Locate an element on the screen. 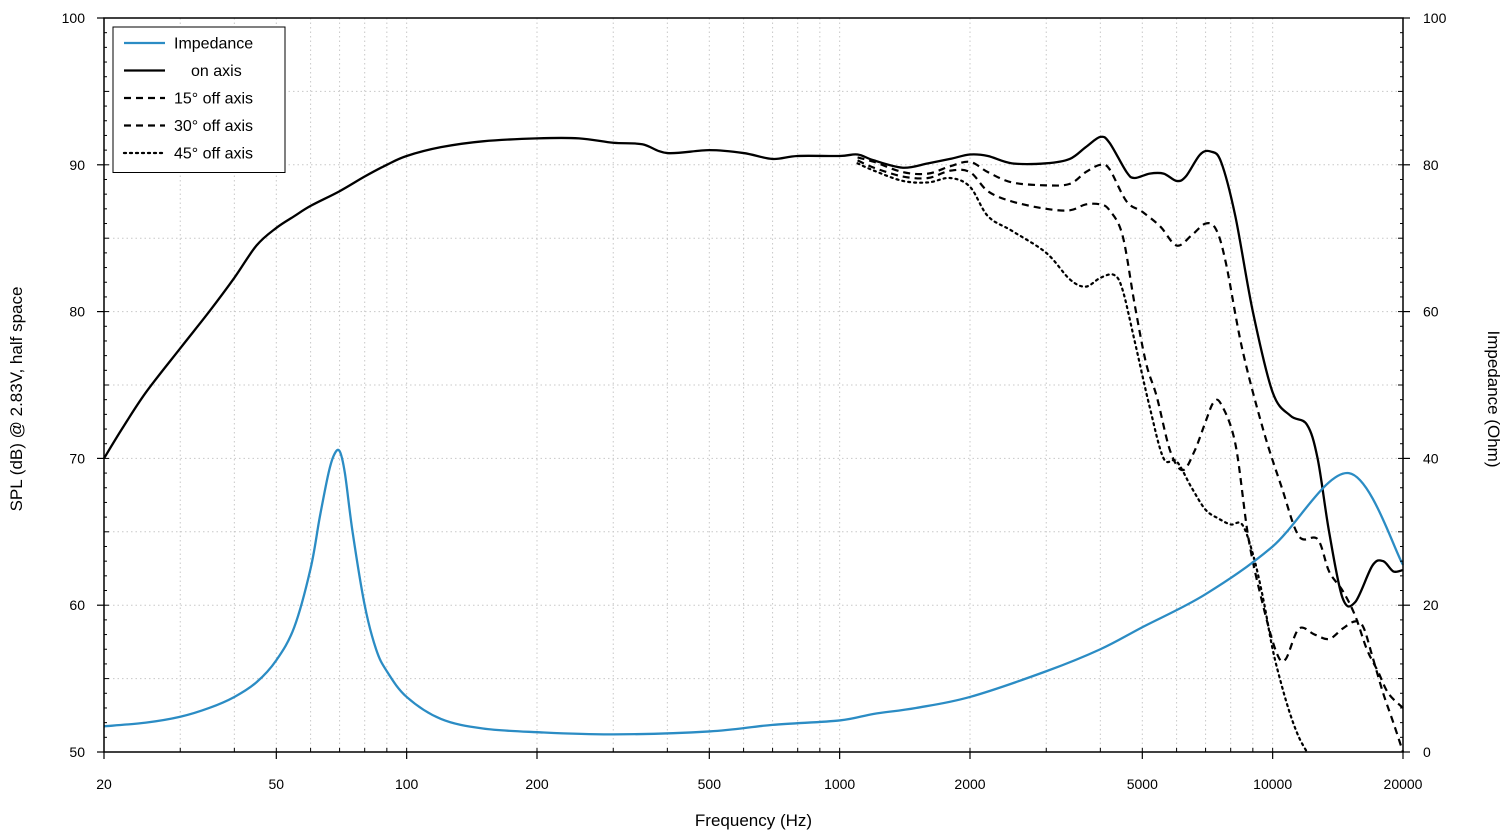 Image resolution: width=1510 pixels, height=839 pixels. x-tick-label: 20 is located at coordinates (104, 784).